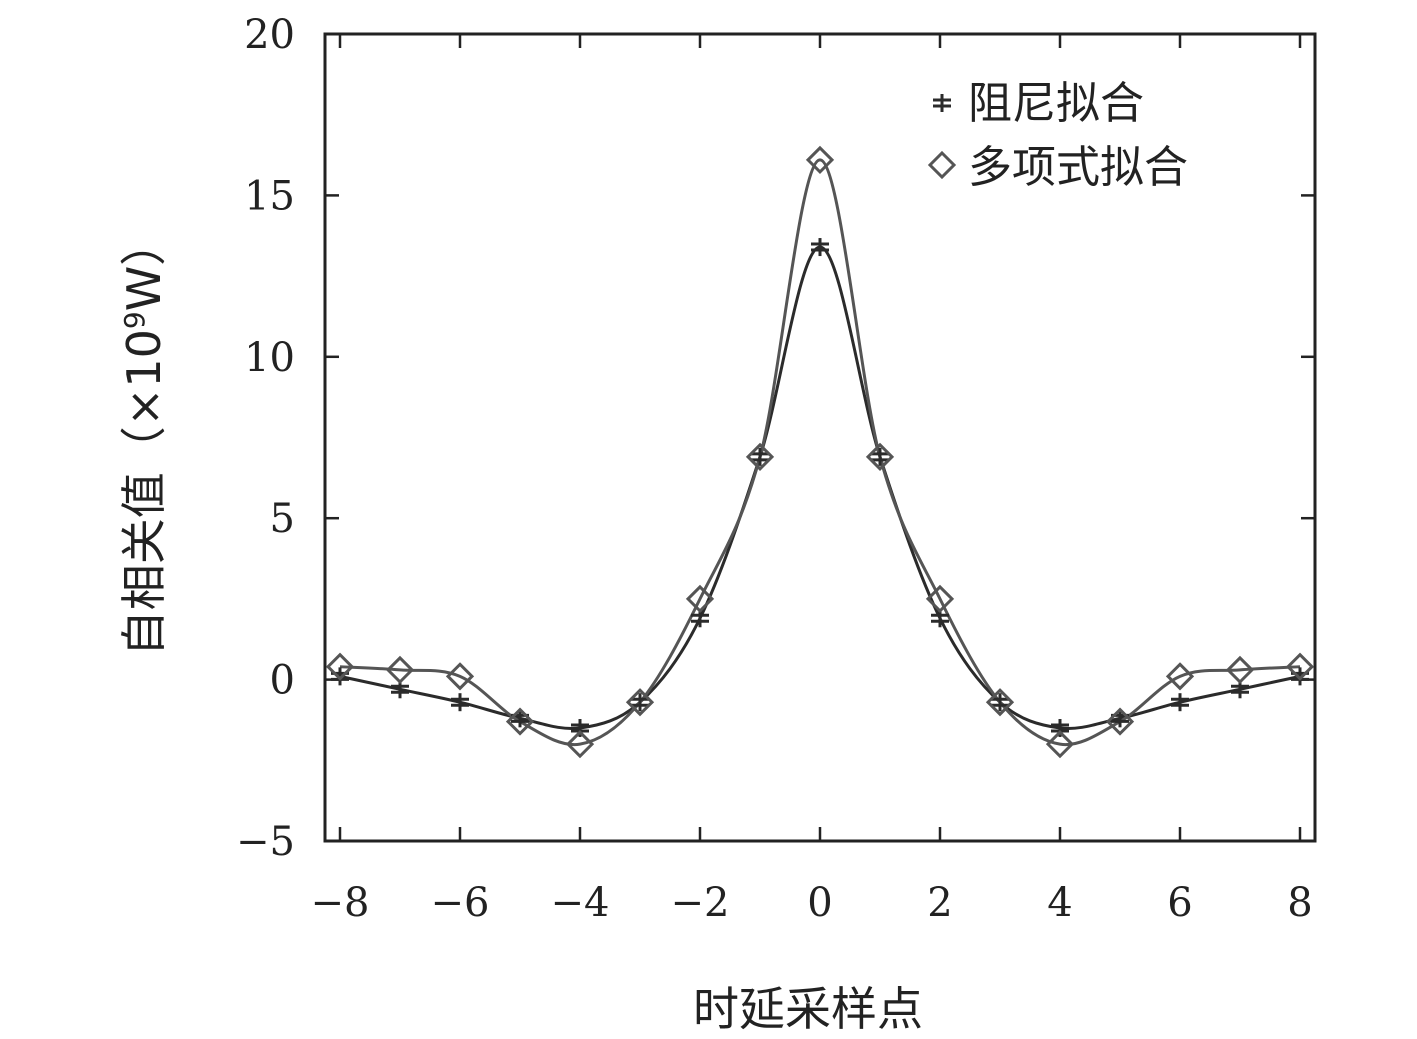  I want to click on x-tick-label: 8, so click(1299, 903).